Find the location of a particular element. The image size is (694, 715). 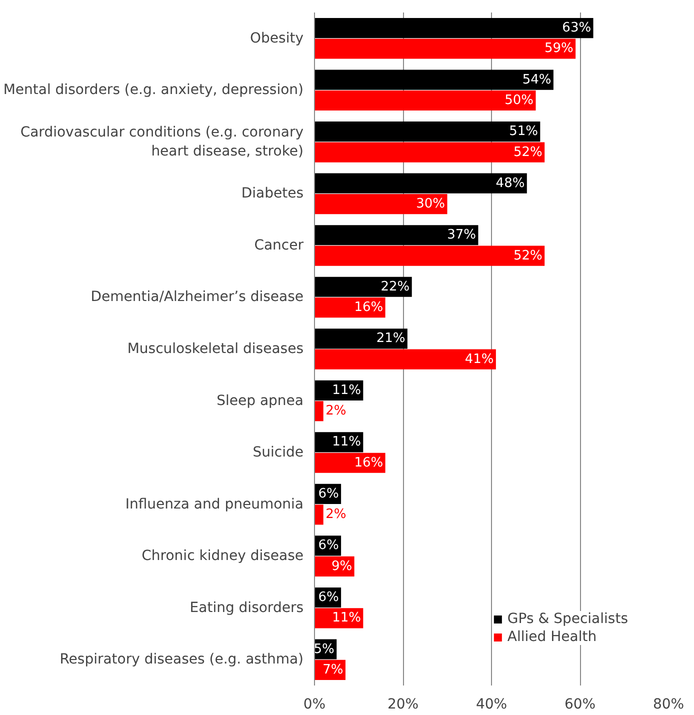

y-tick-label: Eating disorders is located at coordinates (247, 608).